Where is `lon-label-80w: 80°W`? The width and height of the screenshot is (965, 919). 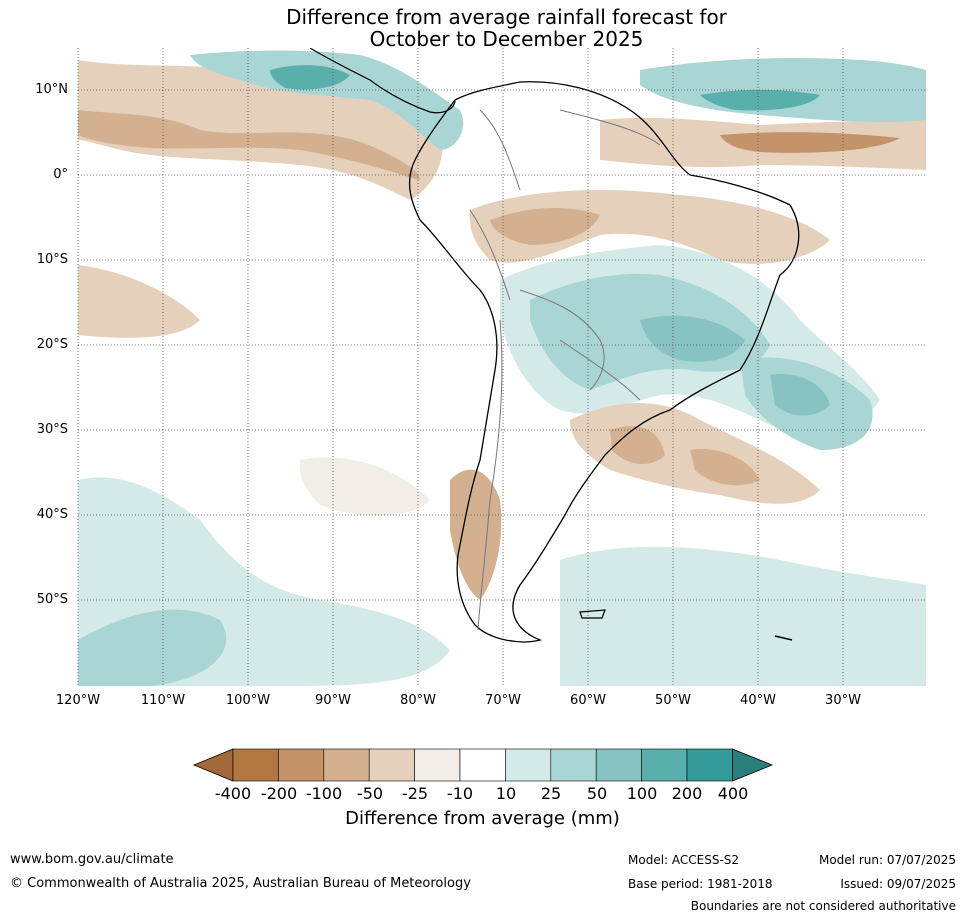
lon-label-80w: 80°W is located at coordinates (418, 700).